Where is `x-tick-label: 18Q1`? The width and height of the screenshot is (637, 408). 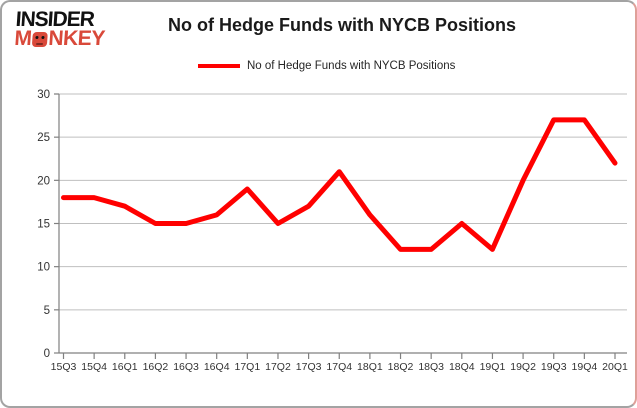 x-tick-label: 18Q1 is located at coordinates (370, 367).